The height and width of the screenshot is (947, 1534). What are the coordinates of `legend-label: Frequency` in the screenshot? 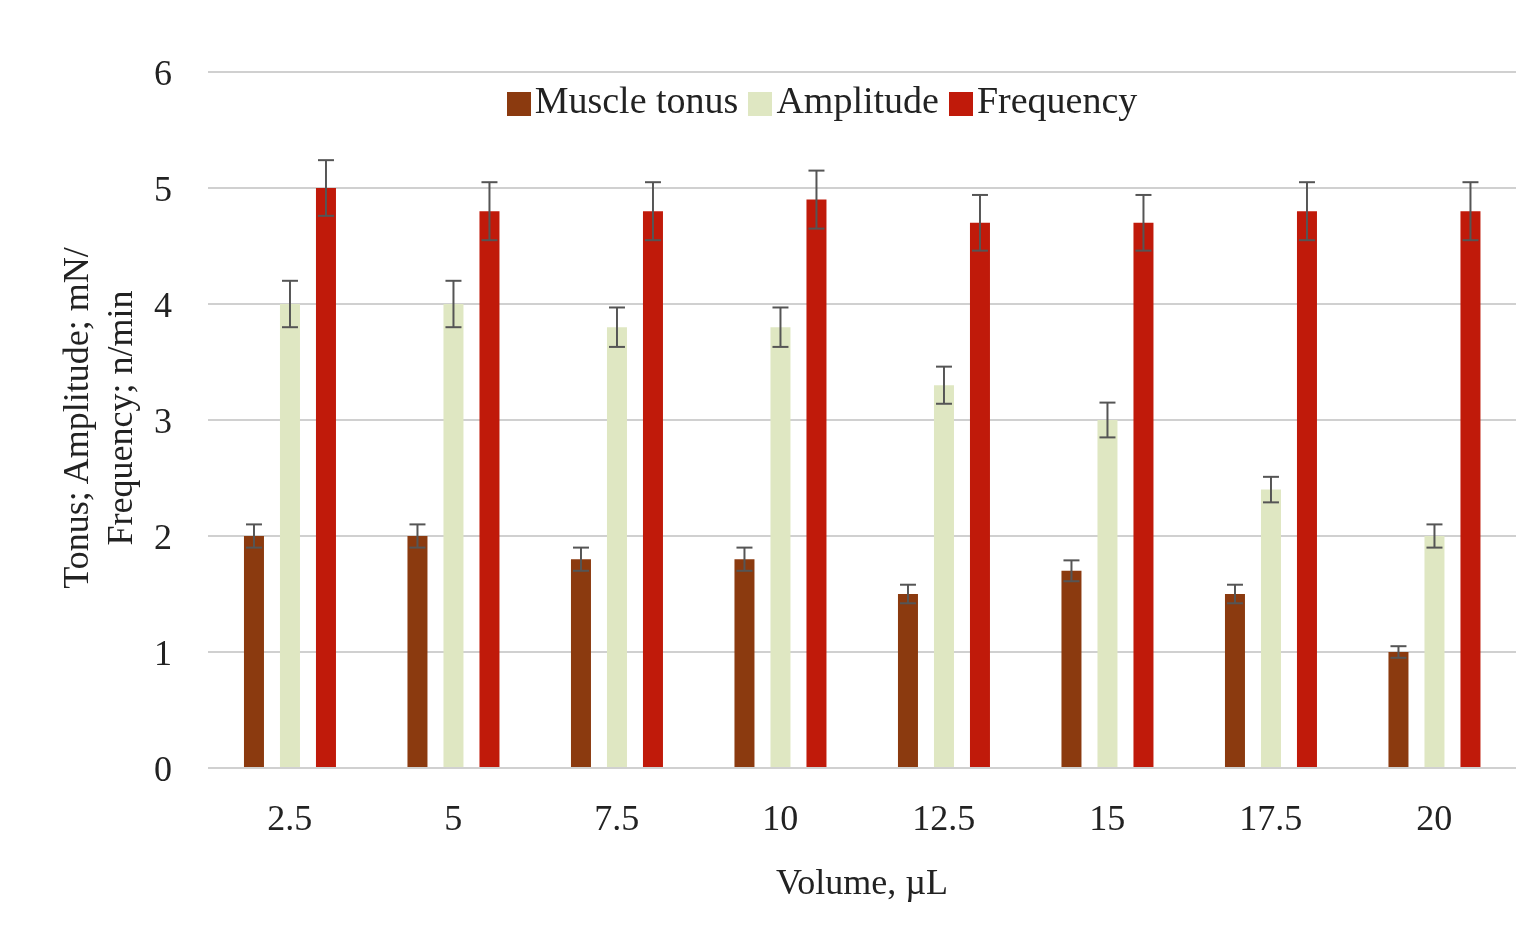 It's located at (1057, 100).